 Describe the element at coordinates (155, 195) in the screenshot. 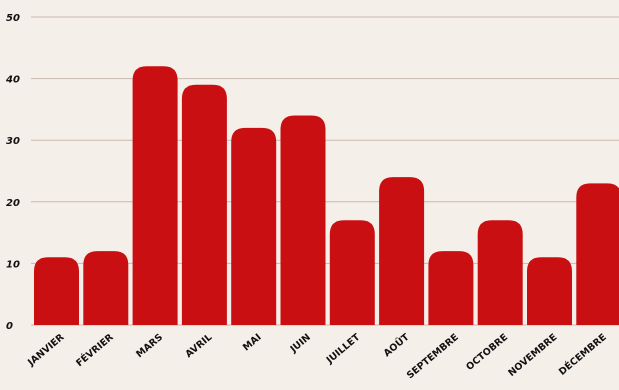

I see `bar-mars` at that location.